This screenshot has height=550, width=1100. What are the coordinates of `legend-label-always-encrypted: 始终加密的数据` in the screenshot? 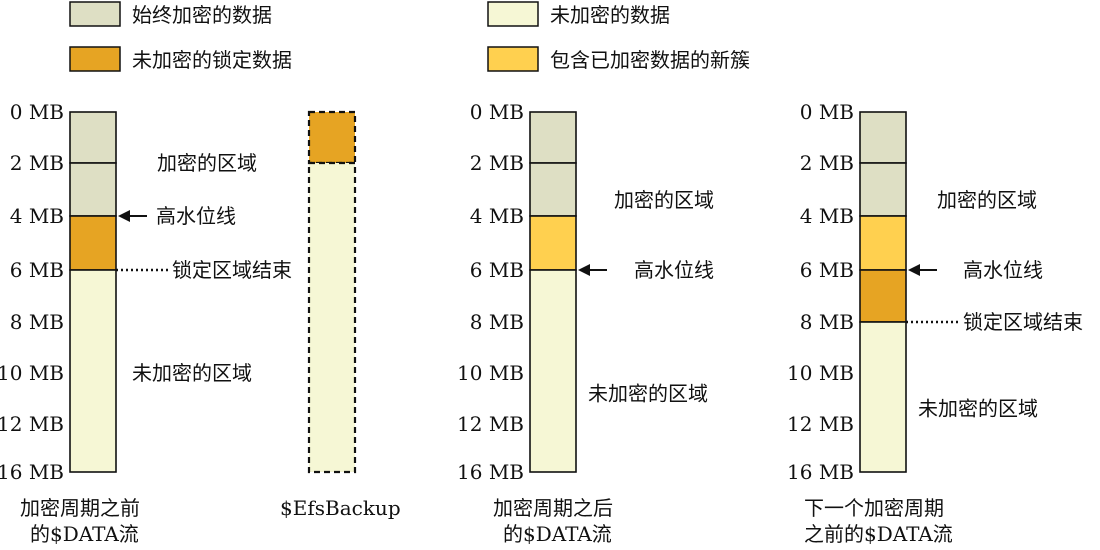 It's located at (202, 15).